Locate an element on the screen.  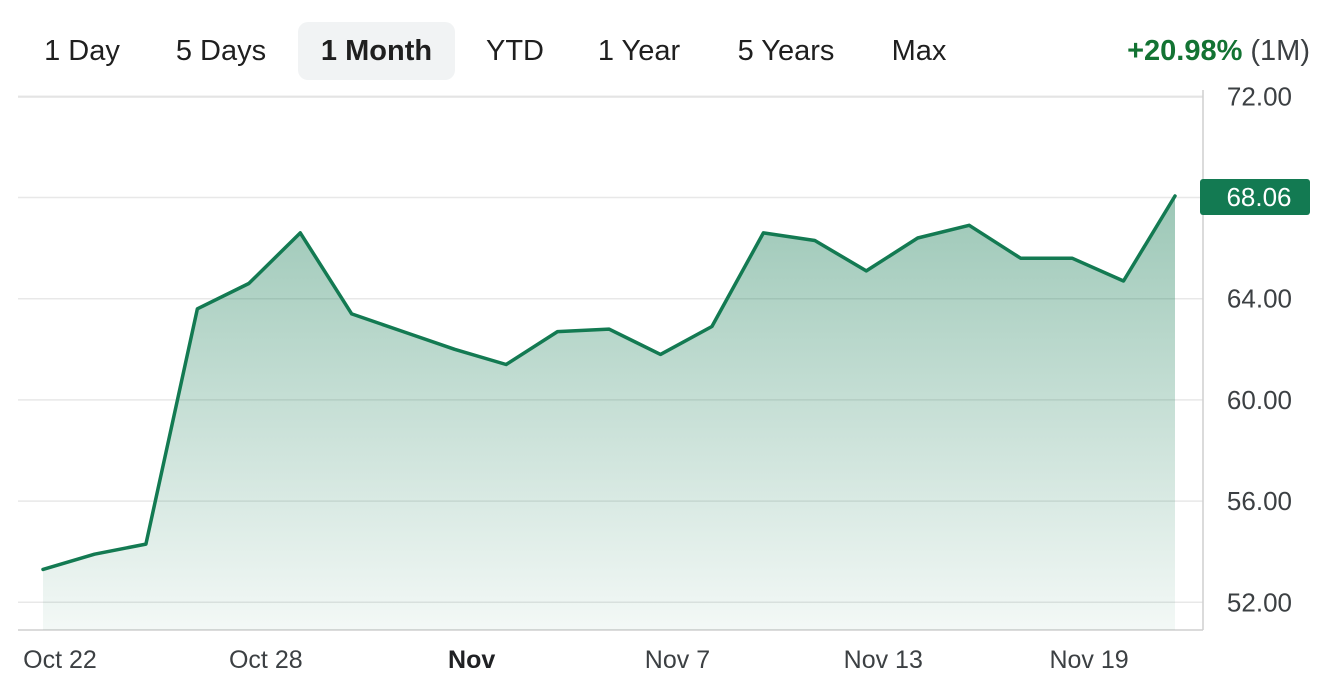
y-tick-label: 60.00 is located at coordinates (1259, 400).